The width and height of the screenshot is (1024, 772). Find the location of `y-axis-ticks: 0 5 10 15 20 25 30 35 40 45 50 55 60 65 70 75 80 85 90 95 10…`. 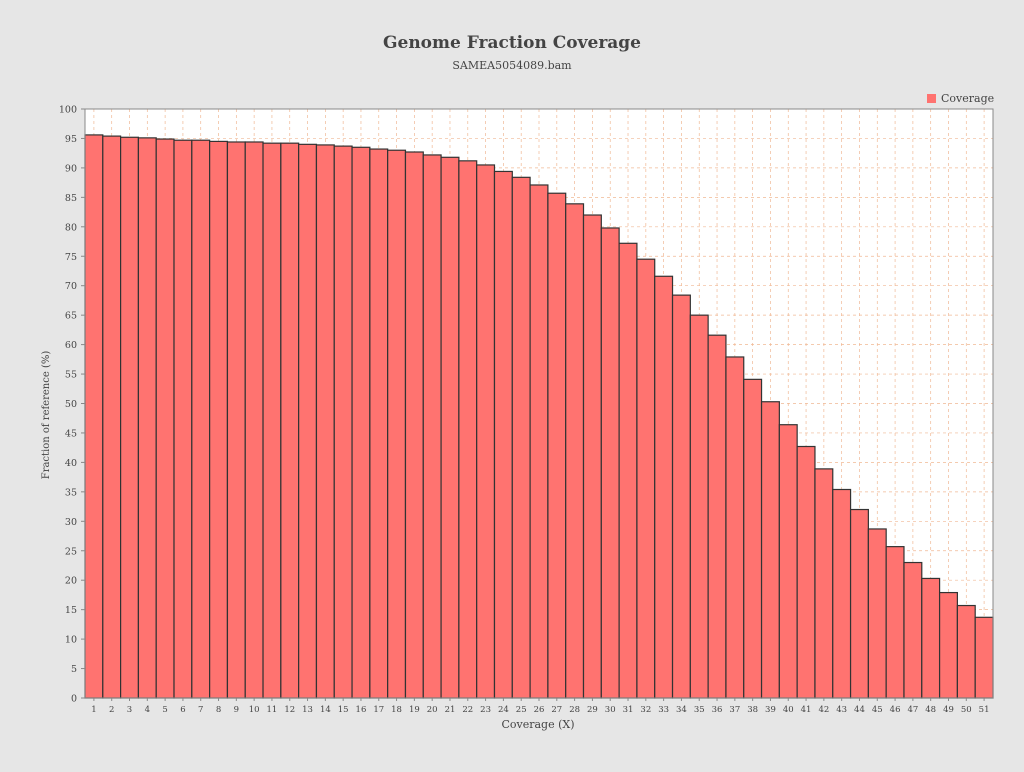

y-axis-ticks: 0 5 10 15 20 25 30 35 40 45 50 55 60 65 70 75 80 85 90 95 10… is located at coordinates (72, 405).